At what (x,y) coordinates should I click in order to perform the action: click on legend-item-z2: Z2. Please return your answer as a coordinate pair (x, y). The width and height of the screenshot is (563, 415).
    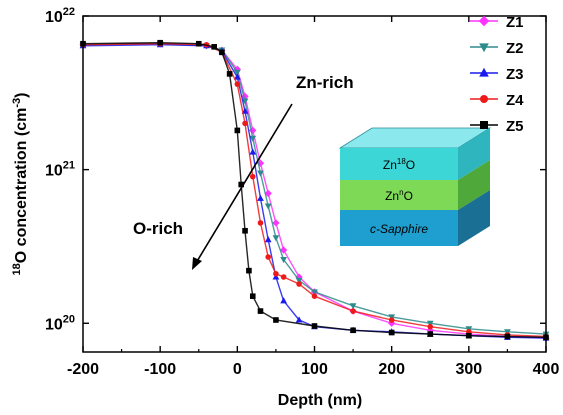
    Looking at the image, I should click on (497, 48).